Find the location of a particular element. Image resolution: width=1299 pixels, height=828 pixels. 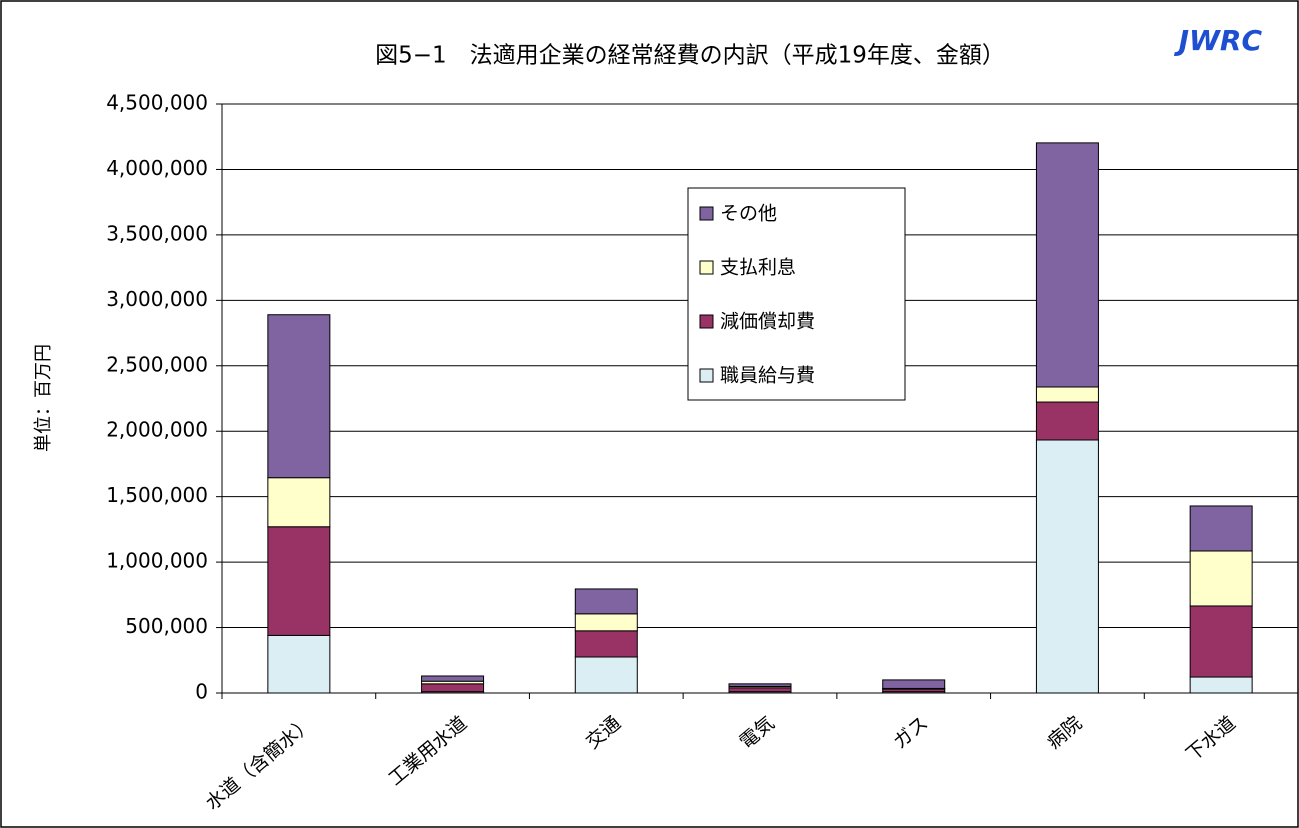

legend-label: 職員給与費 is located at coordinates (767, 376).